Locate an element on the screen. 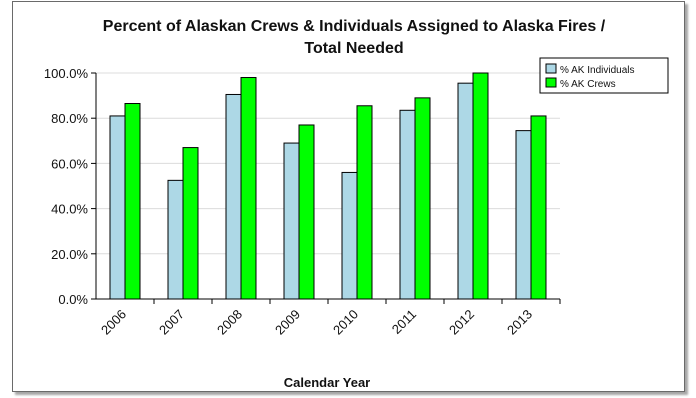  y-tick-label: 20.0% is located at coordinates (69, 254).